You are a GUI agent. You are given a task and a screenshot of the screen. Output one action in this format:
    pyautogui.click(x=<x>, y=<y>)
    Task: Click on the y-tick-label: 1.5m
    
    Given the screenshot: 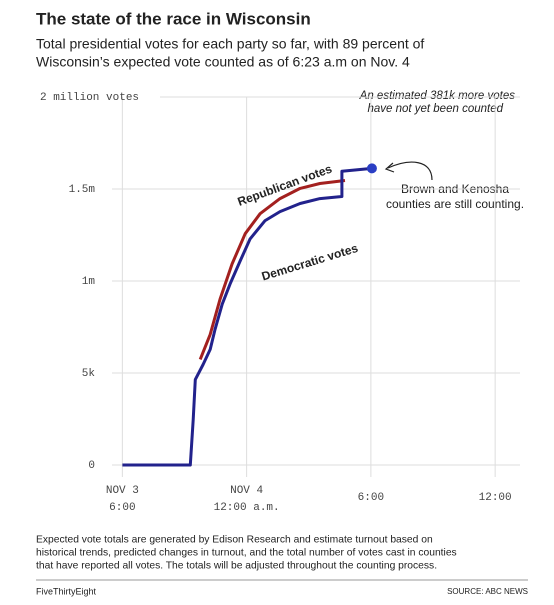 What is the action you would take?
    pyautogui.click(x=82, y=190)
    